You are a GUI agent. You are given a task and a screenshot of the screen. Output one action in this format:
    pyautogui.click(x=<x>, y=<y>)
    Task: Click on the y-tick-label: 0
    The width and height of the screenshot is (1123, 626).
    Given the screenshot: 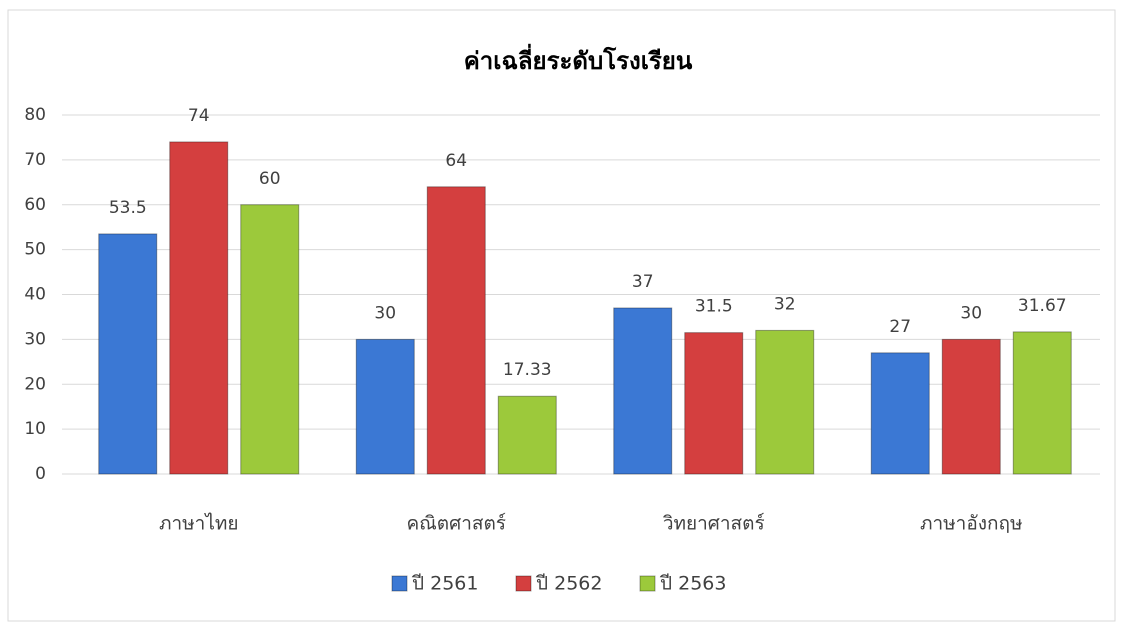 What is the action you would take?
    pyautogui.click(x=40, y=474)
    